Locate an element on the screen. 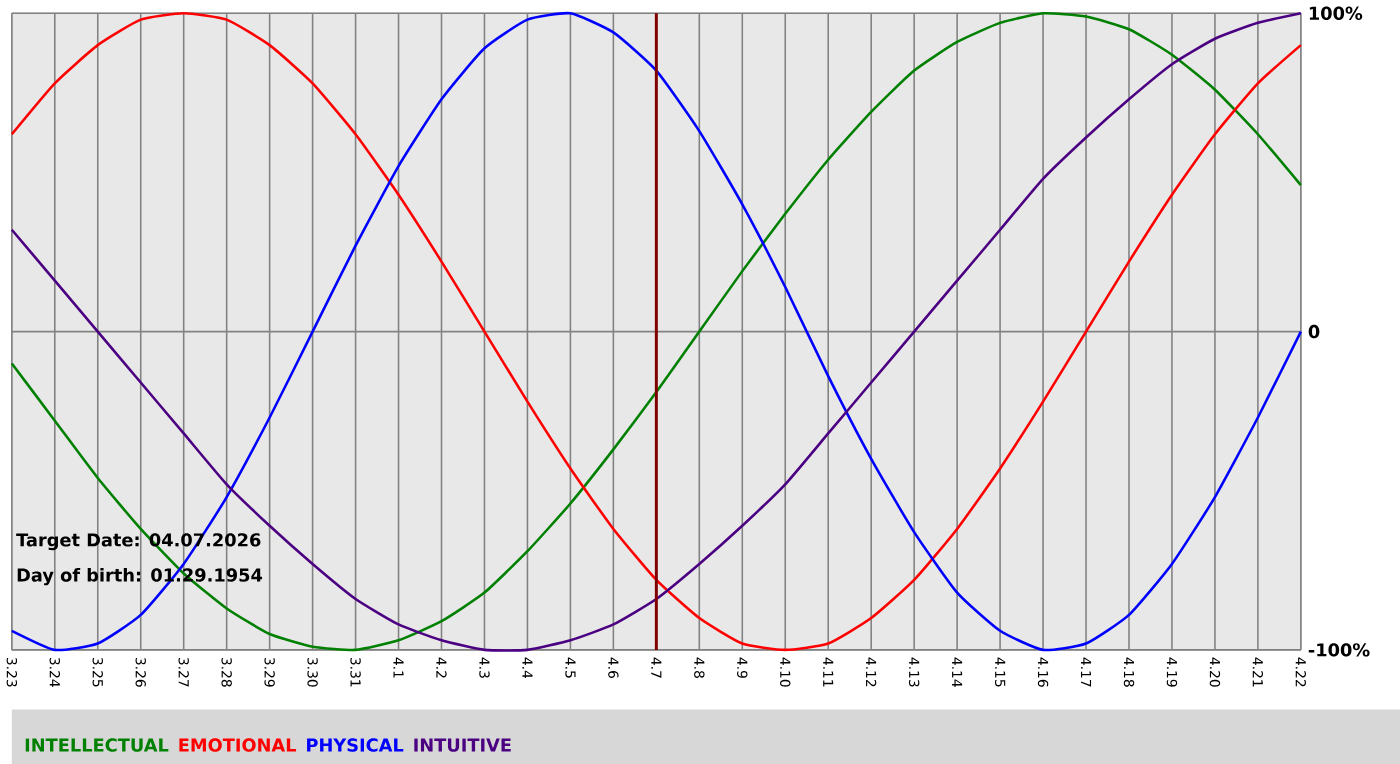  text: PHYSICAL is located at coordinates (355, 744).